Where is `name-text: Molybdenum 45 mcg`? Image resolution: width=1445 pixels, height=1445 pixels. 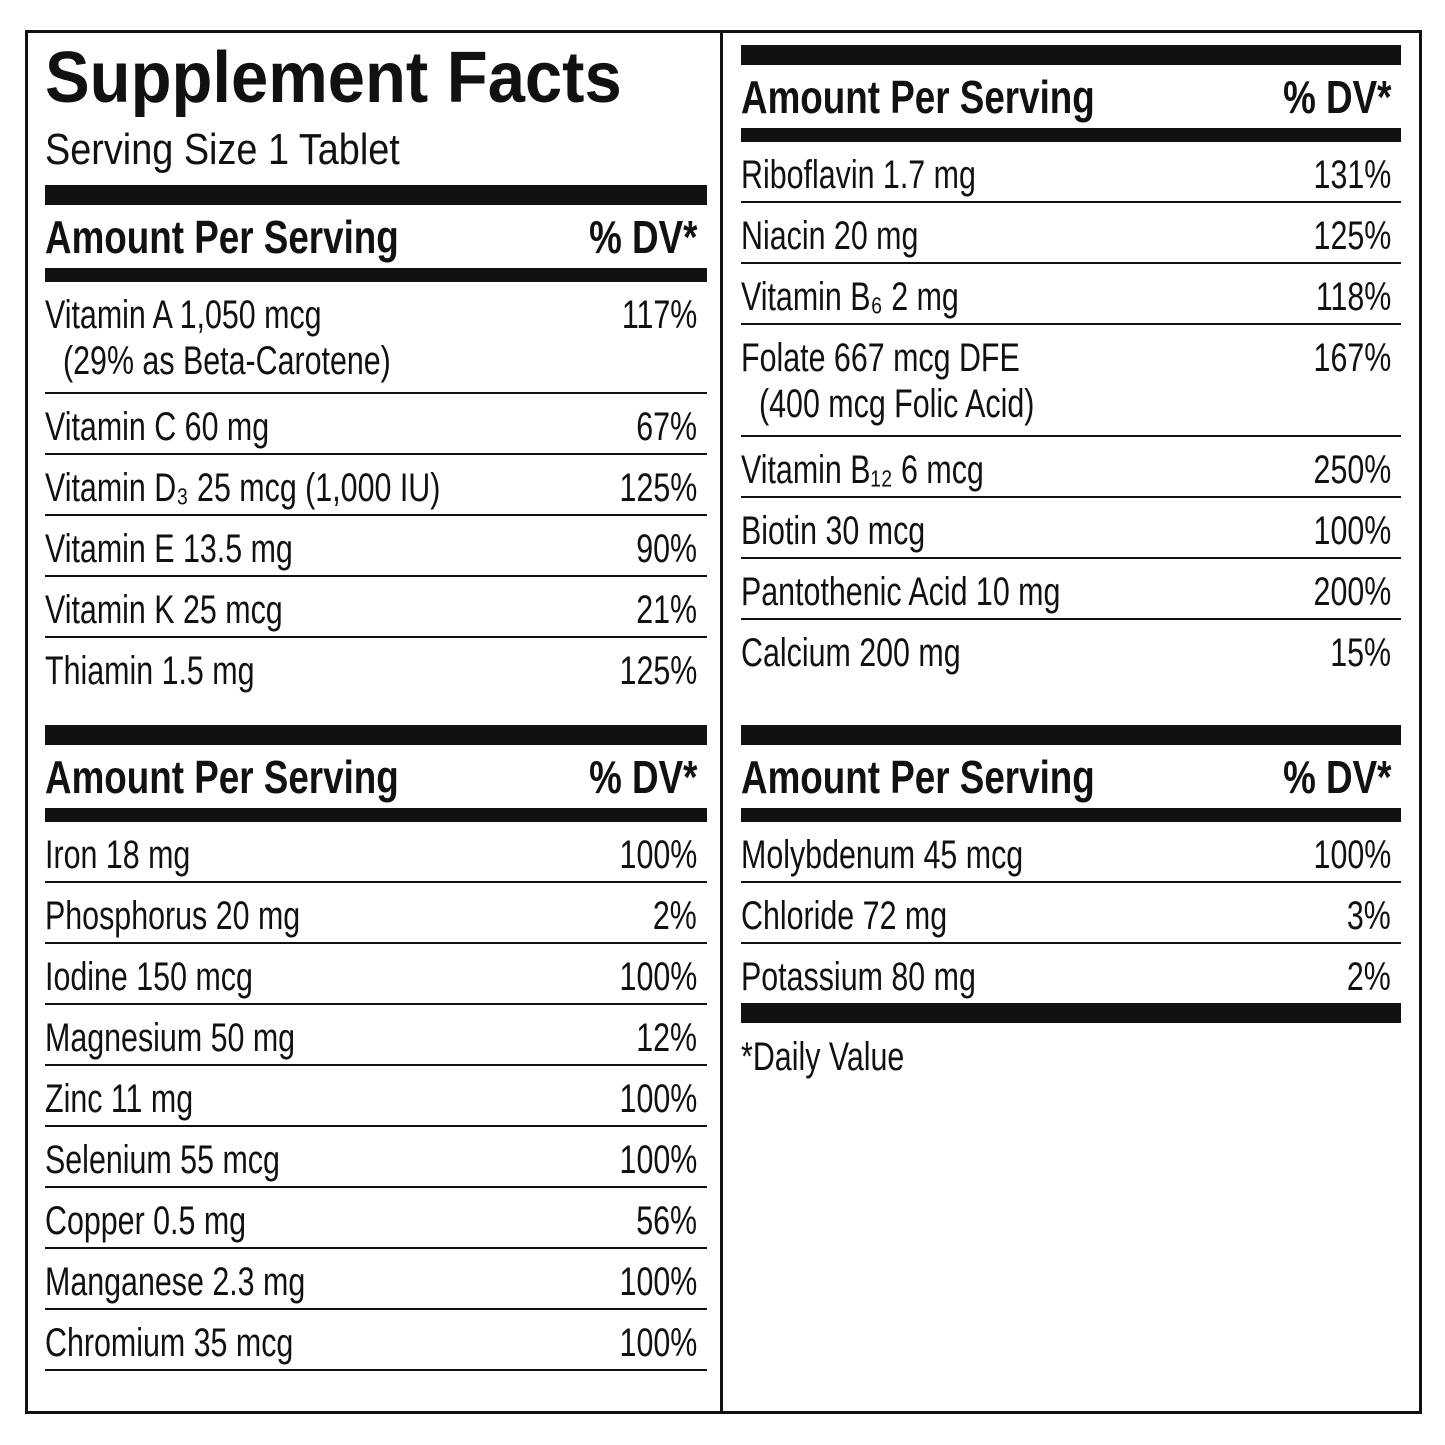
name-text: Molybdenum 45 mcg is located at coordinates (882, 855).